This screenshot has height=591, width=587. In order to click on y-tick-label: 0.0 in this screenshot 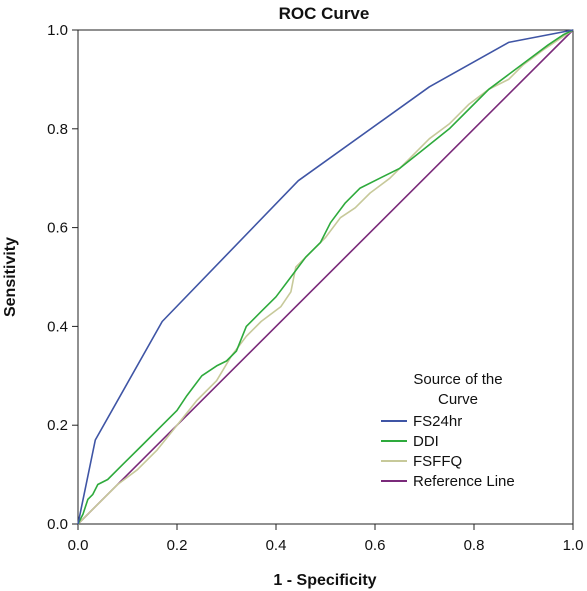, I will do `click(57, 524)`.